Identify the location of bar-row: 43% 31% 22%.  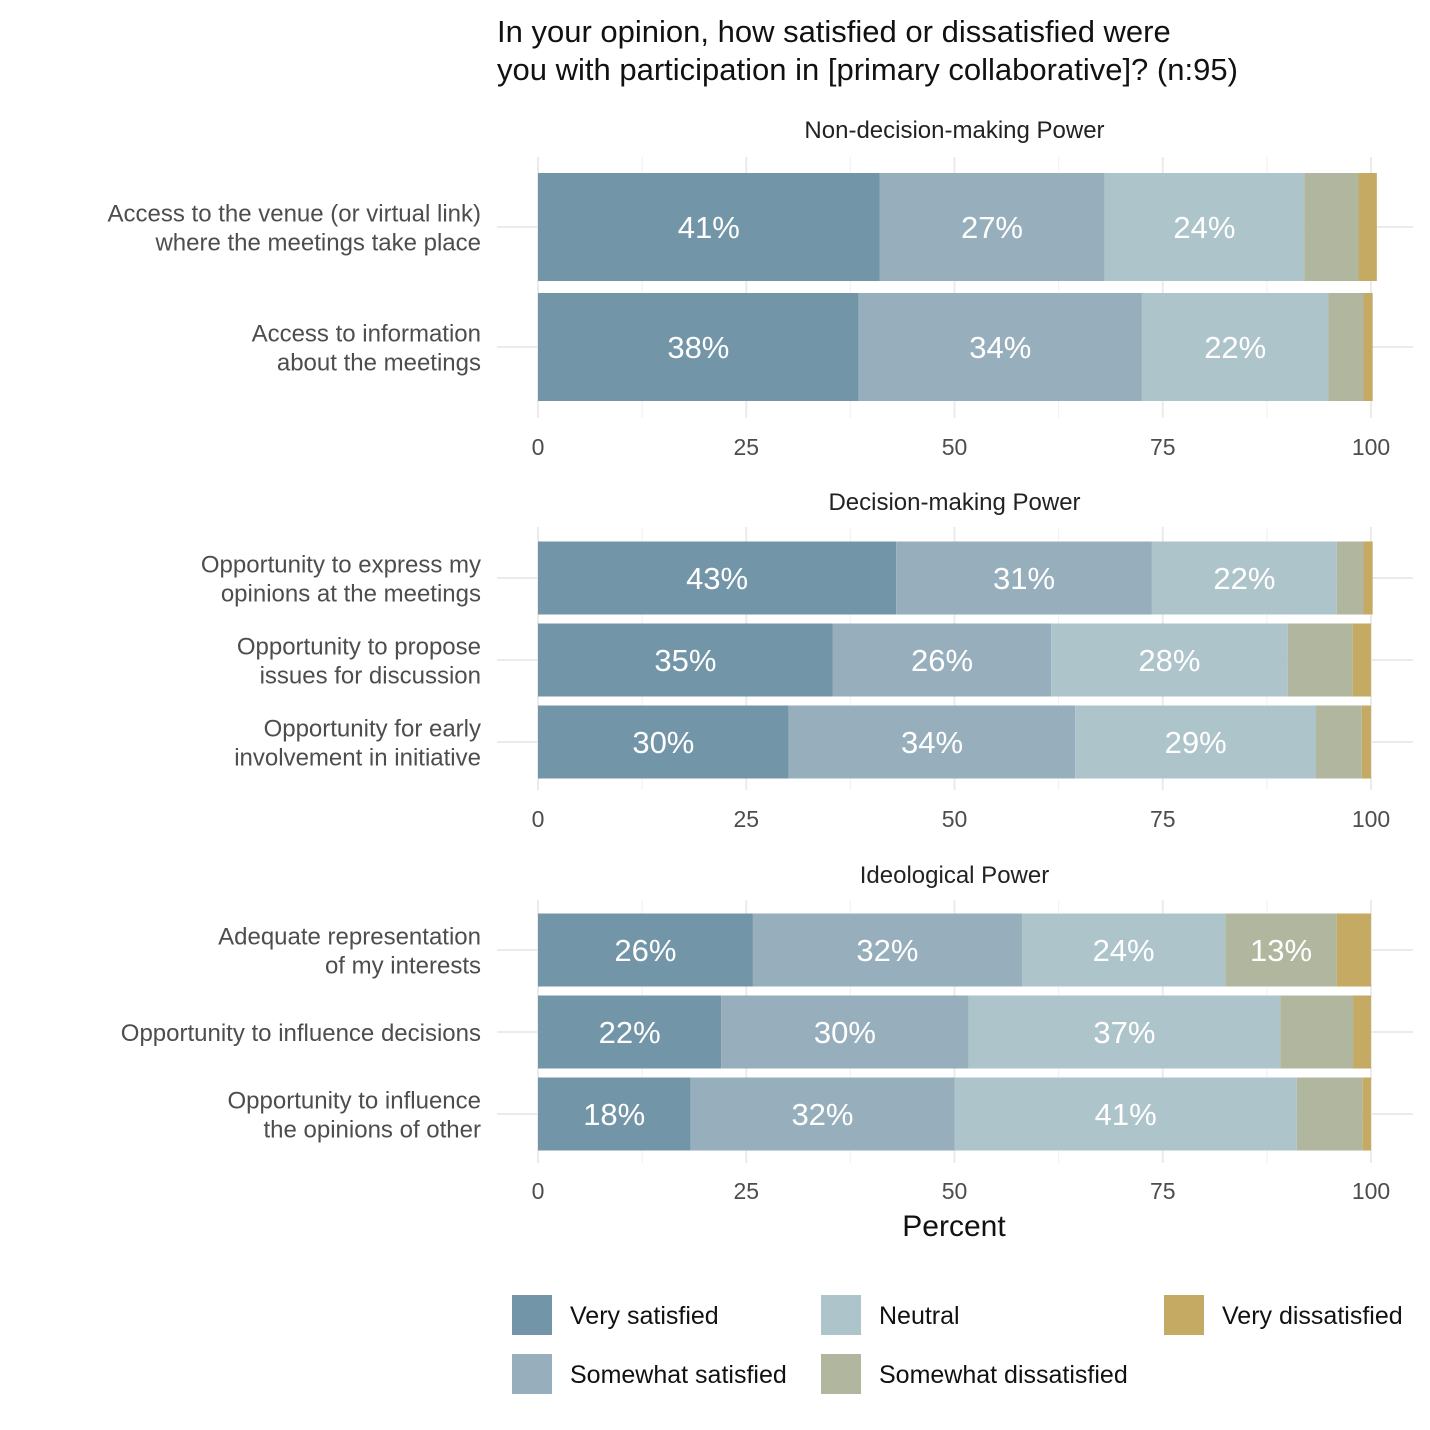
(955, 578).